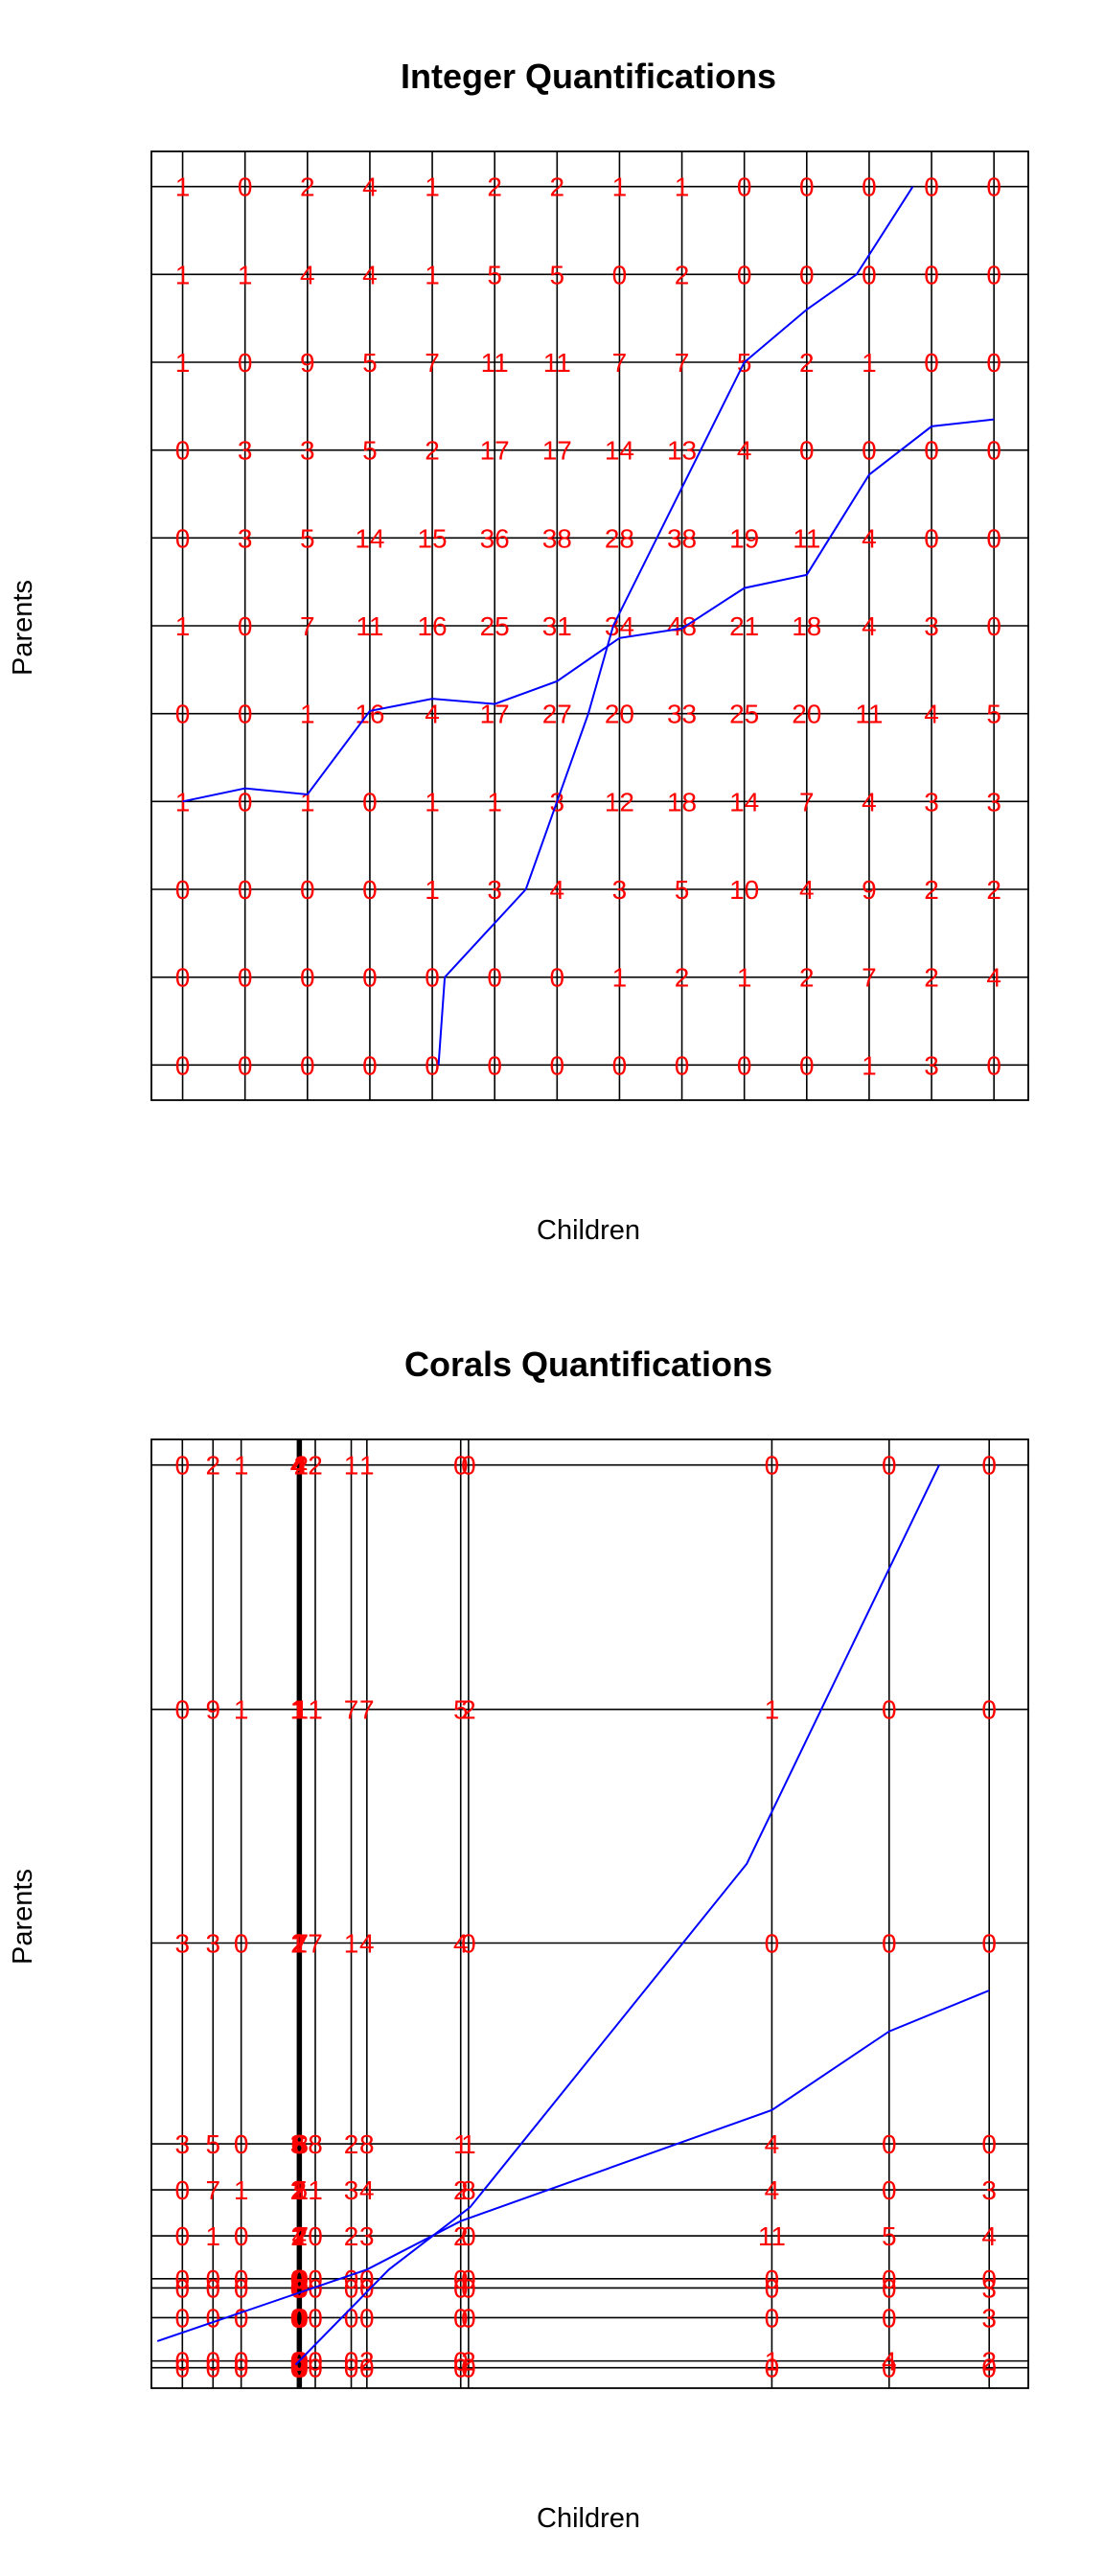 This screenshot has height=2576, width=1104. I want to click on count-label: 11, so click(369, 626).